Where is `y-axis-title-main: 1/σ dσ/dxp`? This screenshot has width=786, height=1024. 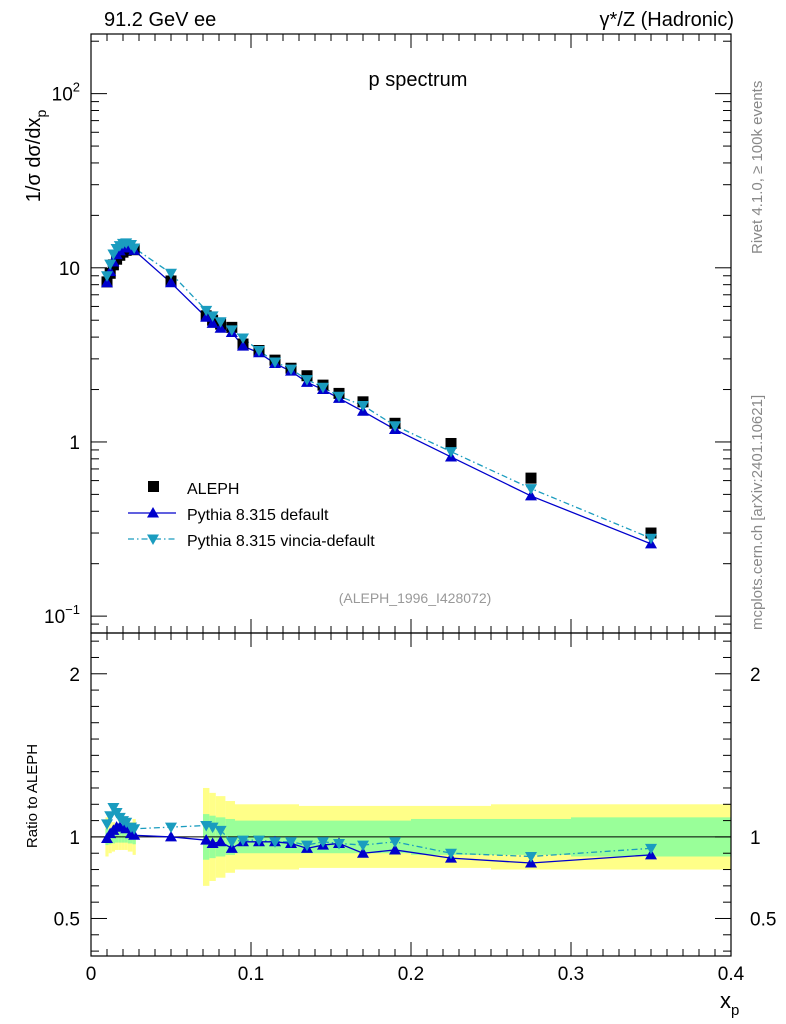 y-axis-title-main: 1/σ dσ/dxp is located at coordinates (36, 156).